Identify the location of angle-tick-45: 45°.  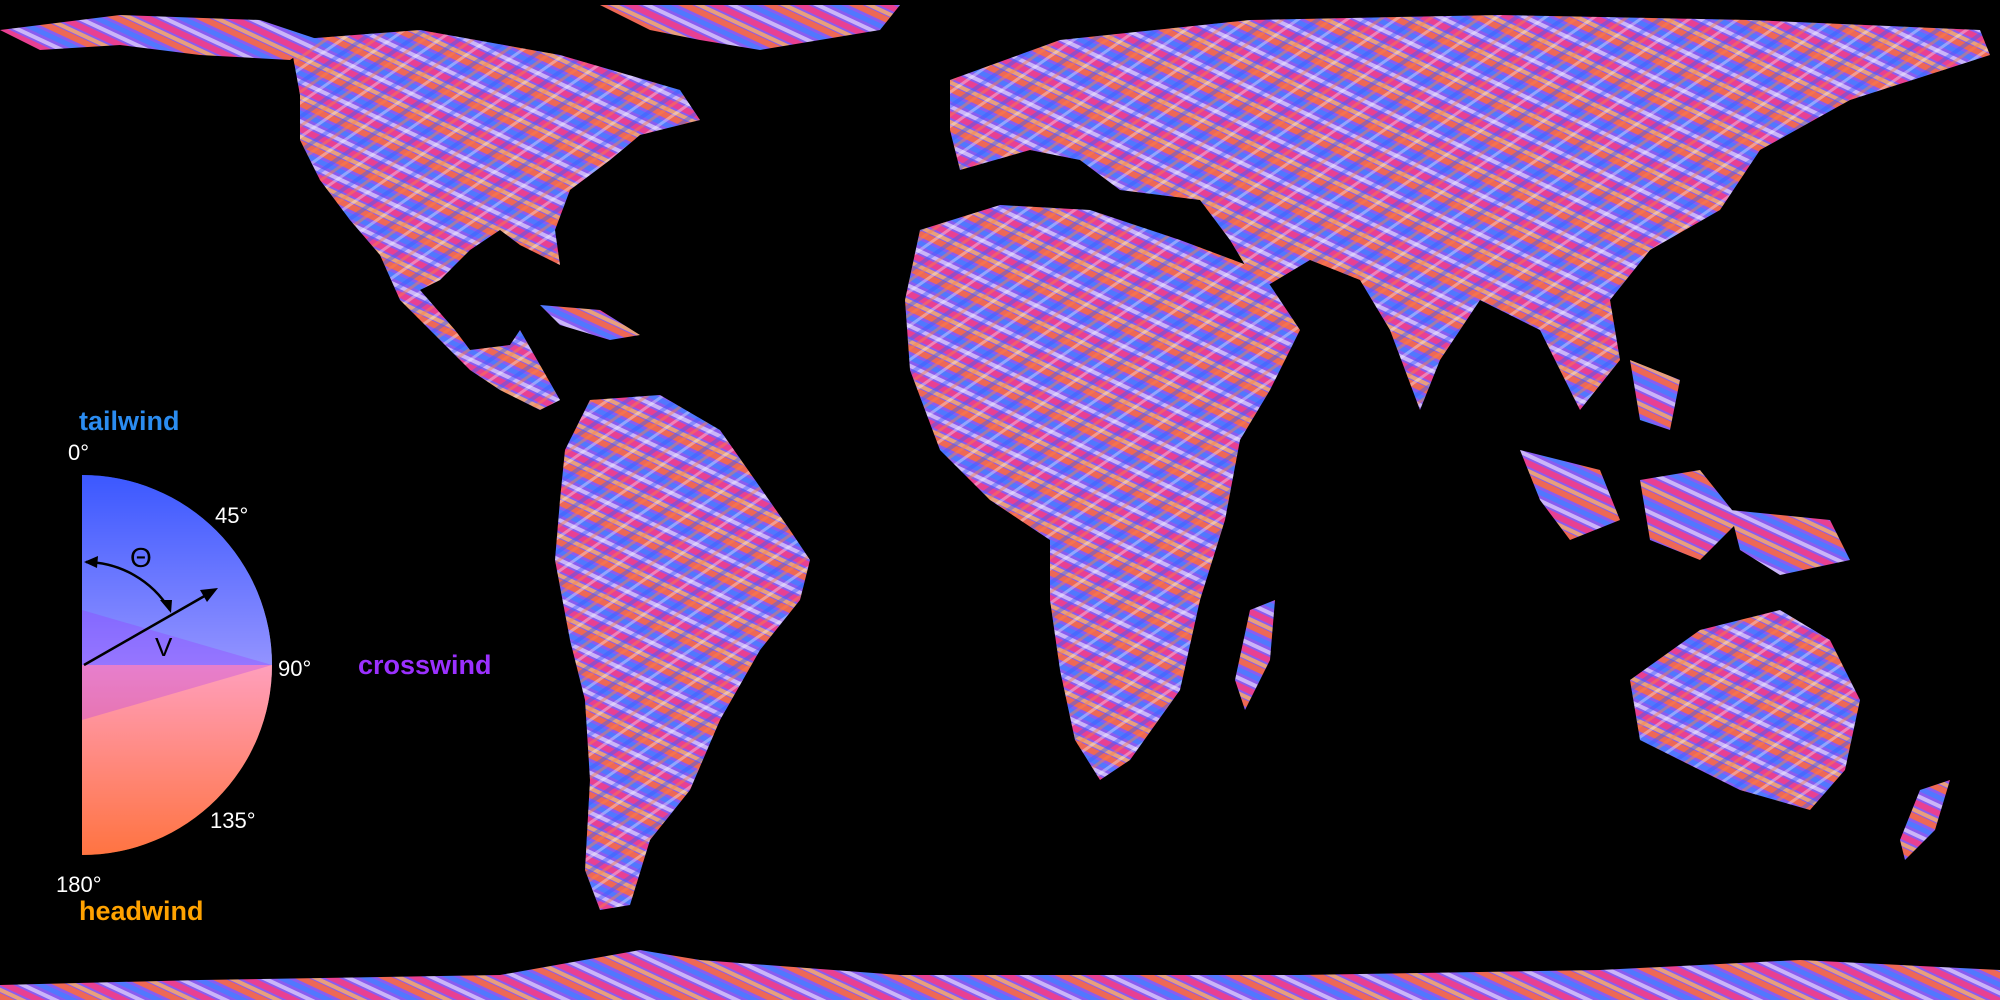
(232, 515).